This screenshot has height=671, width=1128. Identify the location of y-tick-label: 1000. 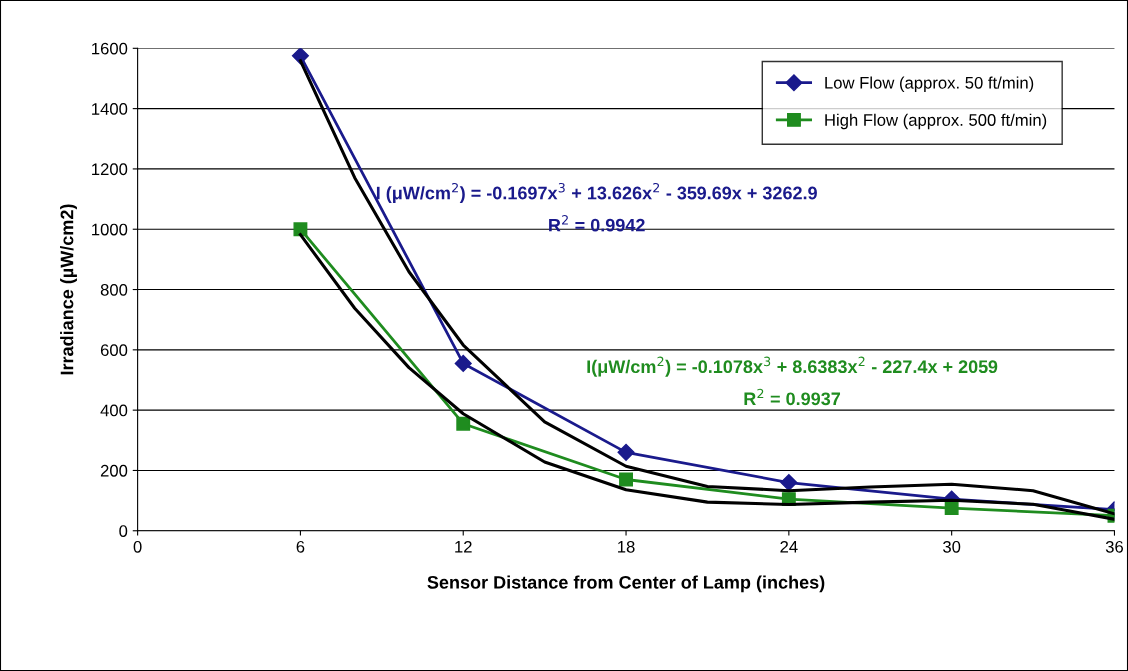
(110, 229).